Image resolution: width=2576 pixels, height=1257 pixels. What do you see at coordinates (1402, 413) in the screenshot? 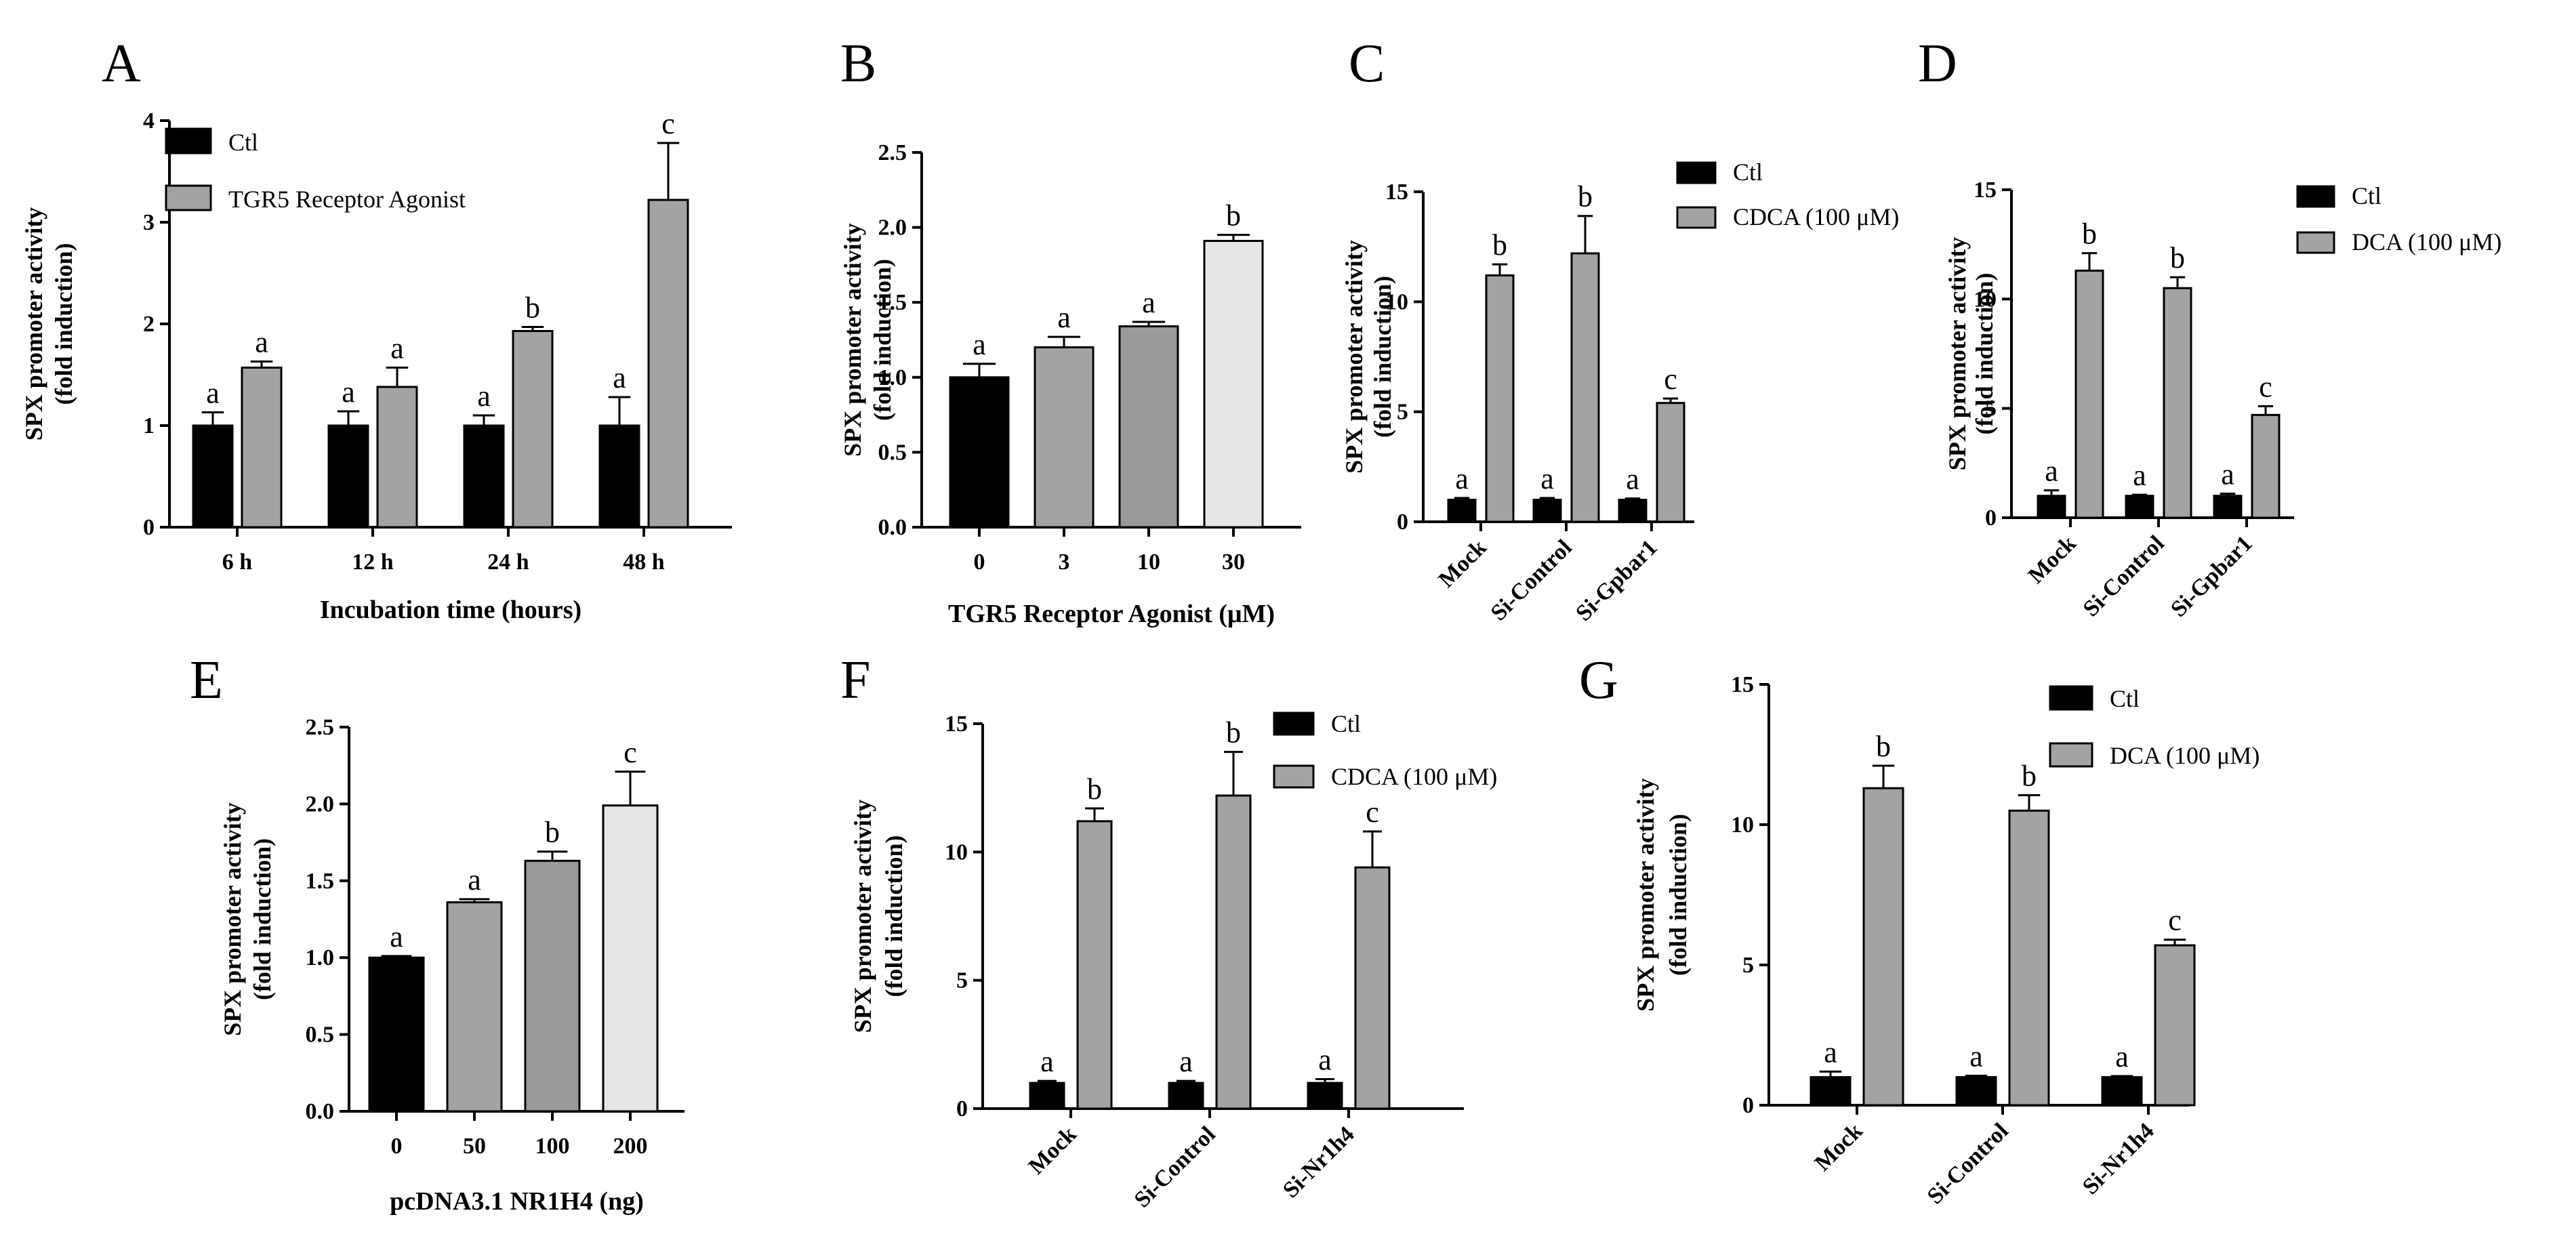
I see `y-tick-label-c: 5` at bounding box center [1402, 413].